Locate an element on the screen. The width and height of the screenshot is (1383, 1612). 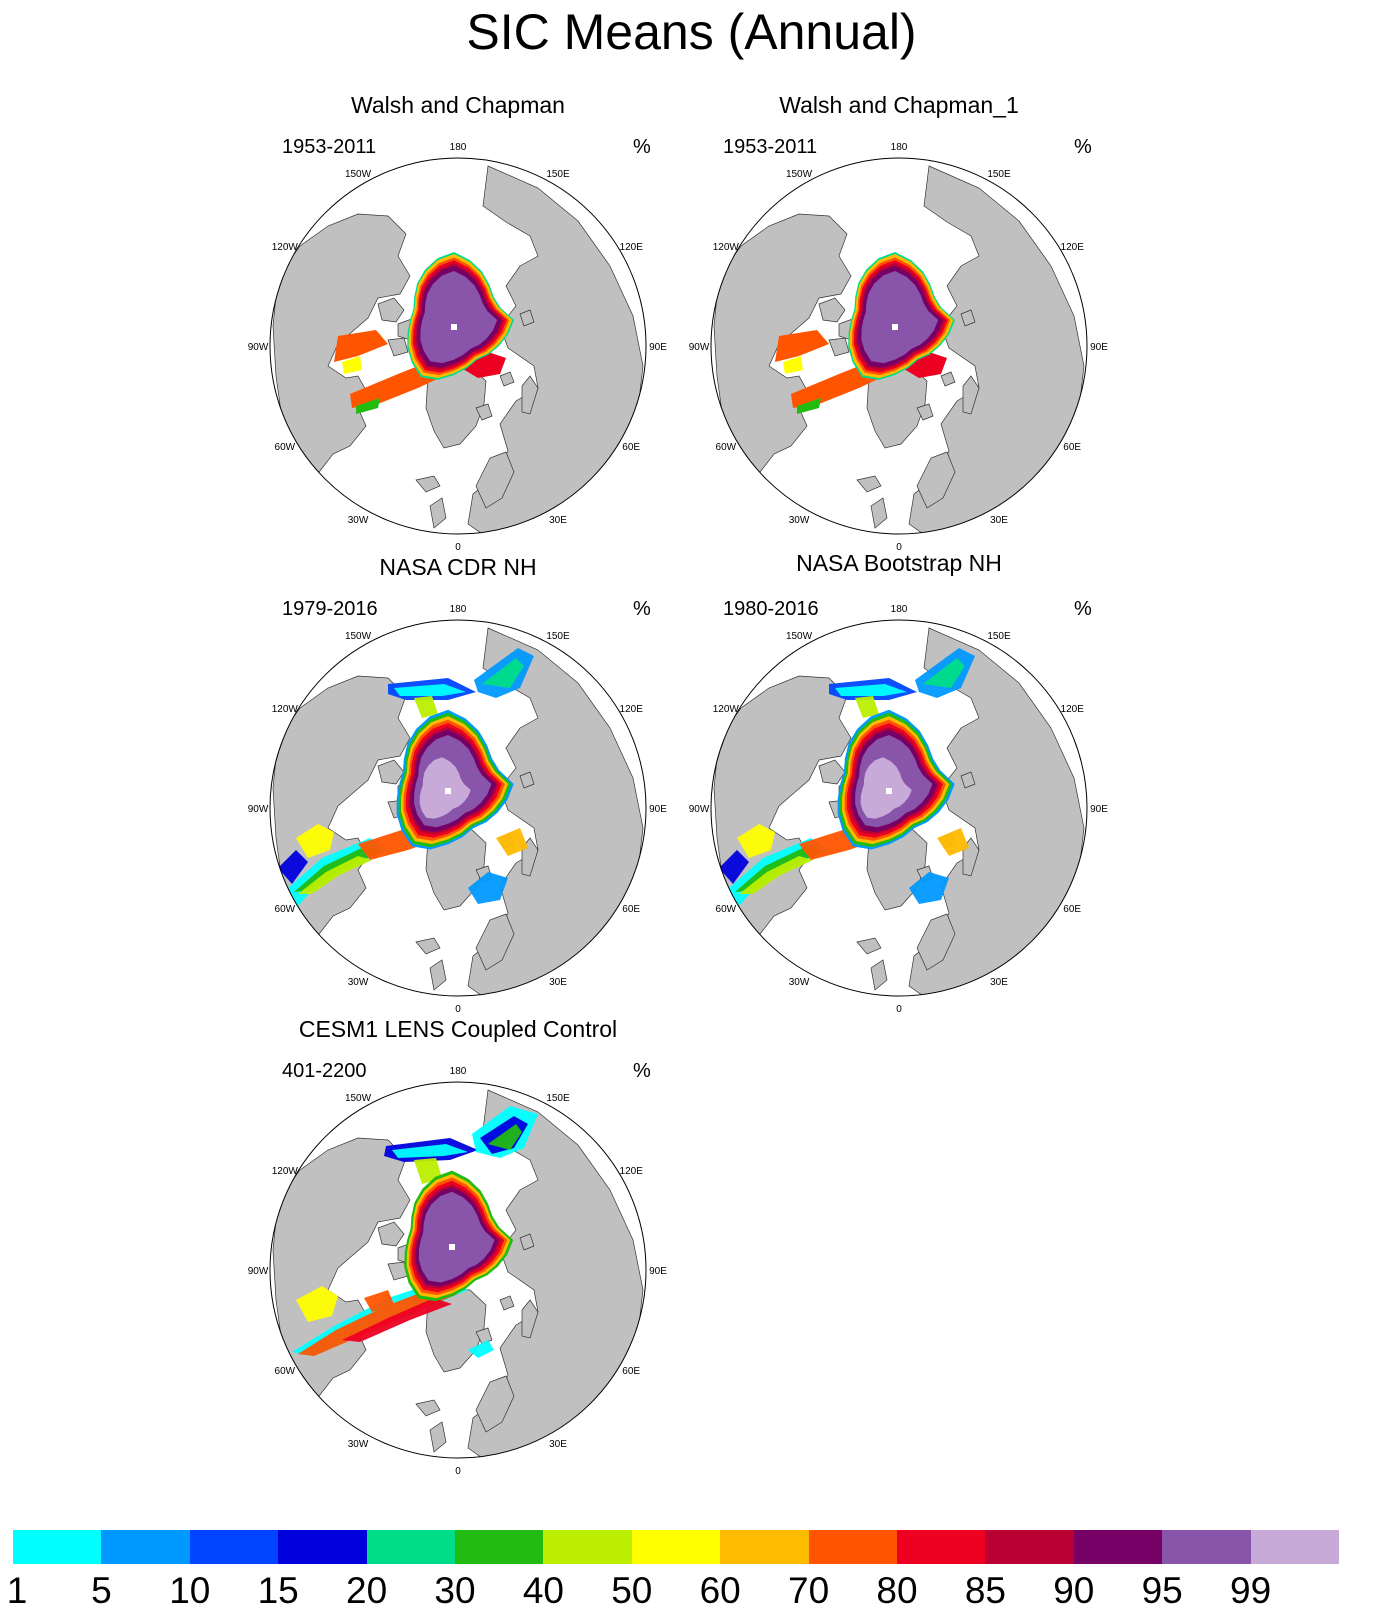
longitude-label: 90E is located at coordinates (658, 809).